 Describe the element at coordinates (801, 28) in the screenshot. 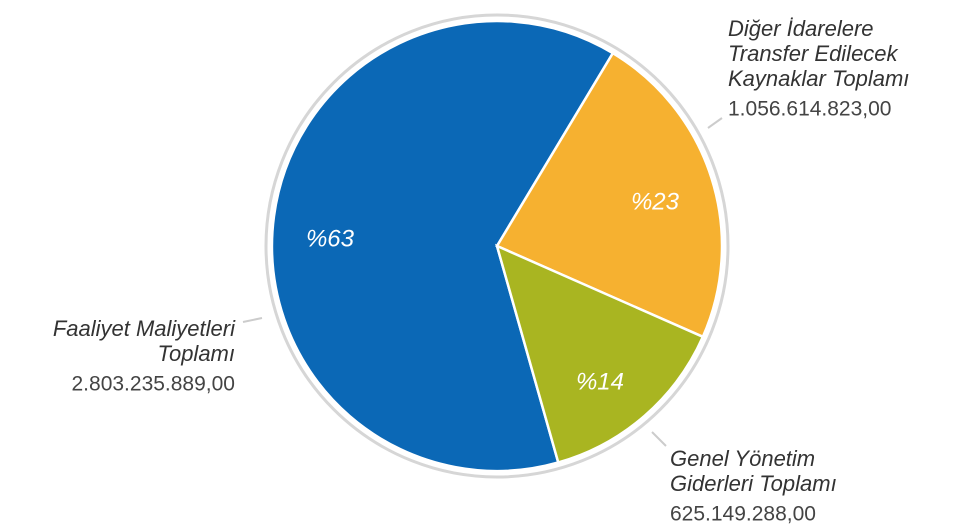

I see `slice-label: Diğer İdarelere` at that location.